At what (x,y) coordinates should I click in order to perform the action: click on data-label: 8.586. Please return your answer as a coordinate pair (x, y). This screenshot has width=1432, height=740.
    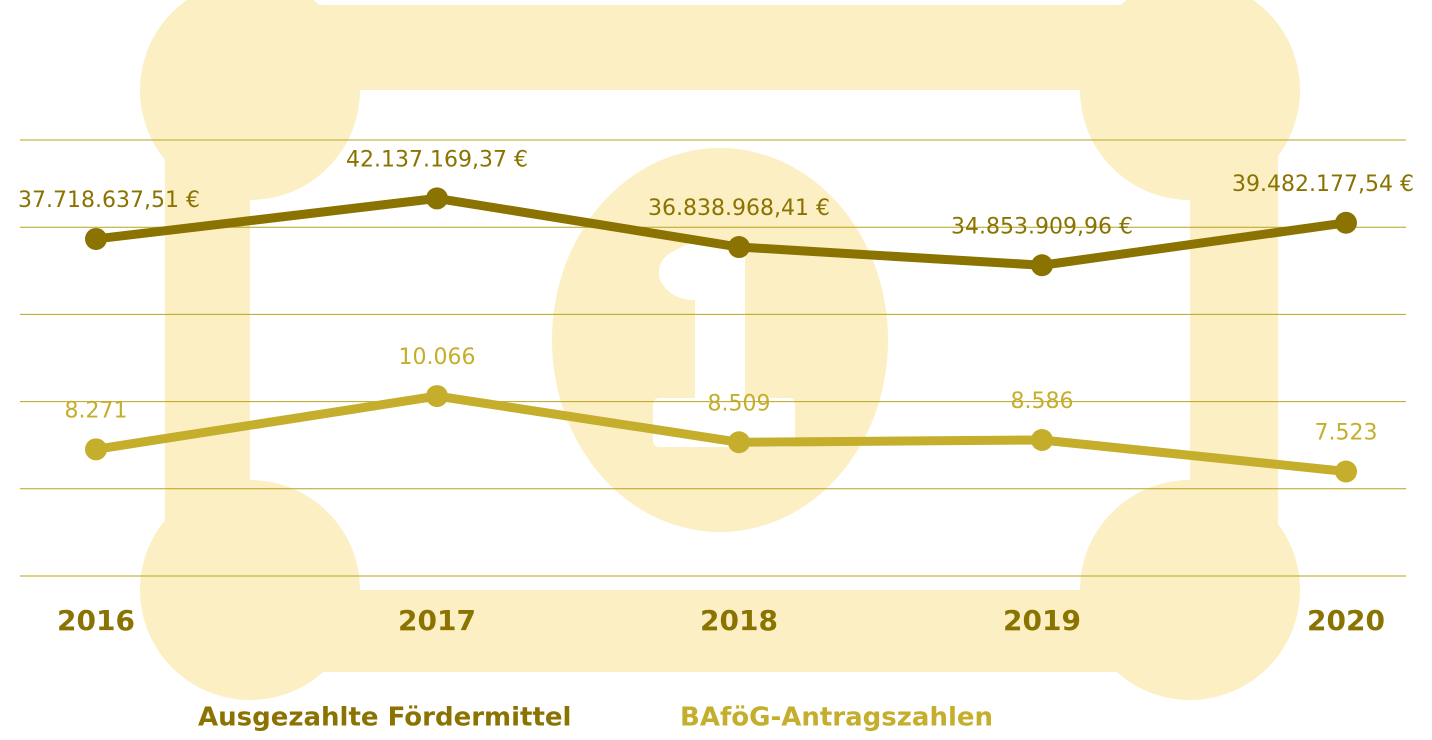
    Looking at the image, I should click on (1042, 401).